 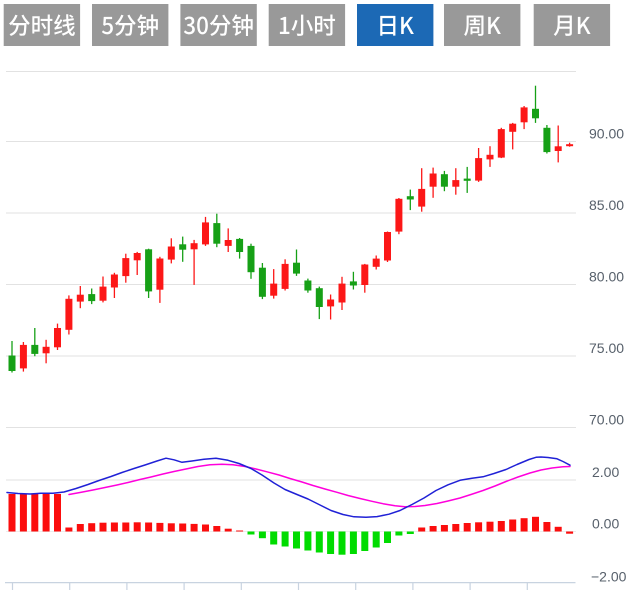 I want to click on svg-text: 75.00, so click(x=606, y=348).